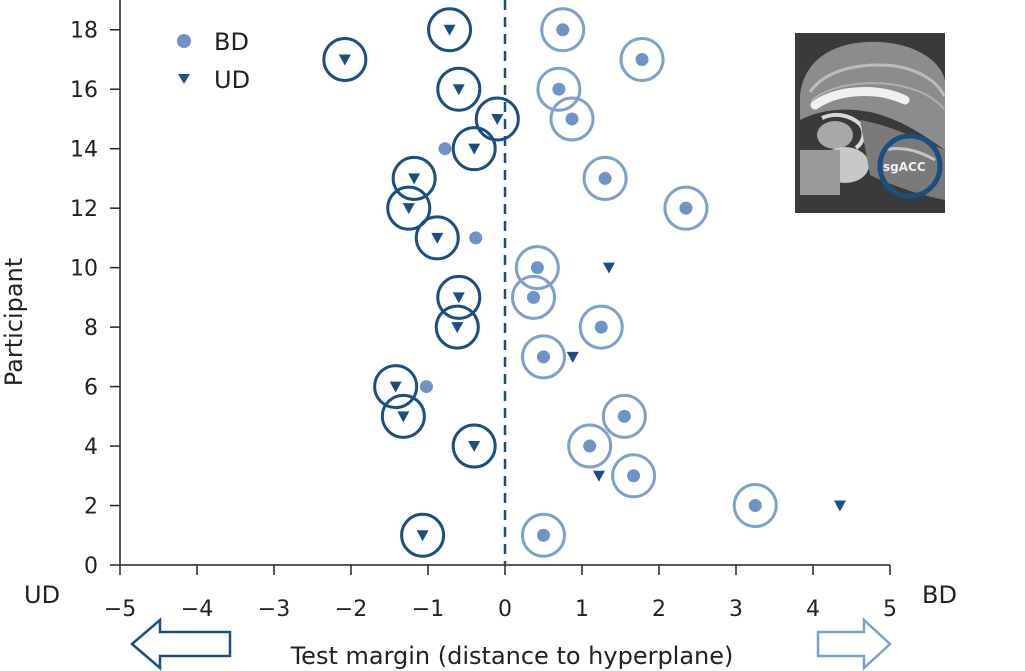  I want to click on y-tick-label: 12, so click(84, 209).